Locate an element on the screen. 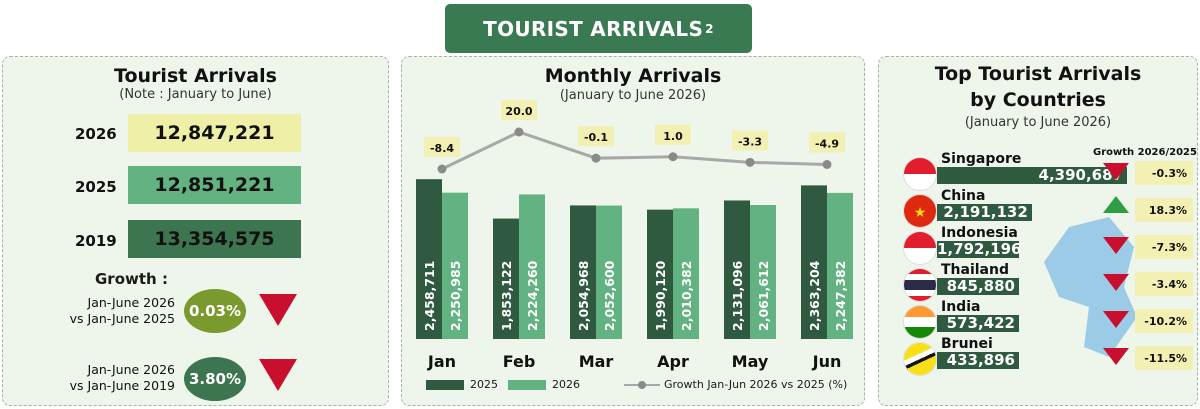  month-tick-label: Jun is located at coordinates (827, 361).